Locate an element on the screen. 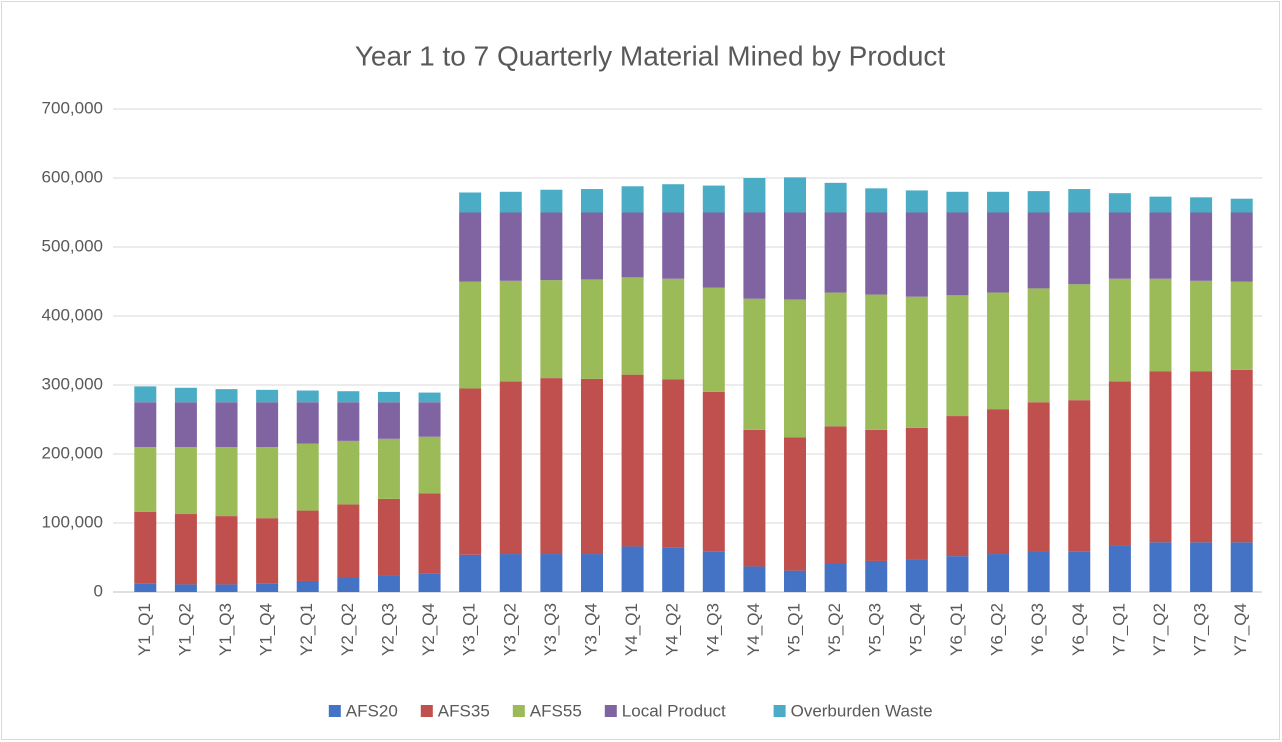 The height and width of the screenshot is (742, 1282). x-tick-label: Y7_Q4 is located at coordinates (1240, 629).